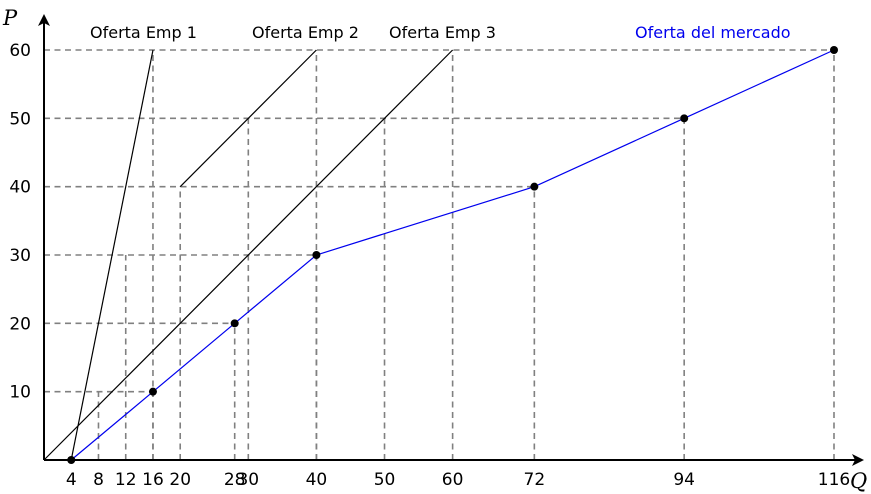  I want to click on x-tick-label-72: 72, so click(535, 480).